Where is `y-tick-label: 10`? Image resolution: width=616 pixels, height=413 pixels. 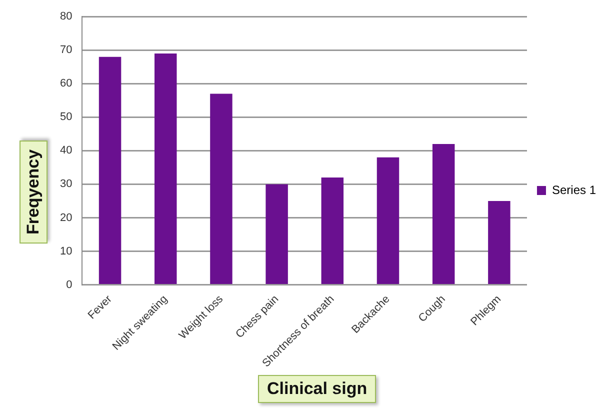
y-tick-label: 10 is located at coordinates (66, 251).